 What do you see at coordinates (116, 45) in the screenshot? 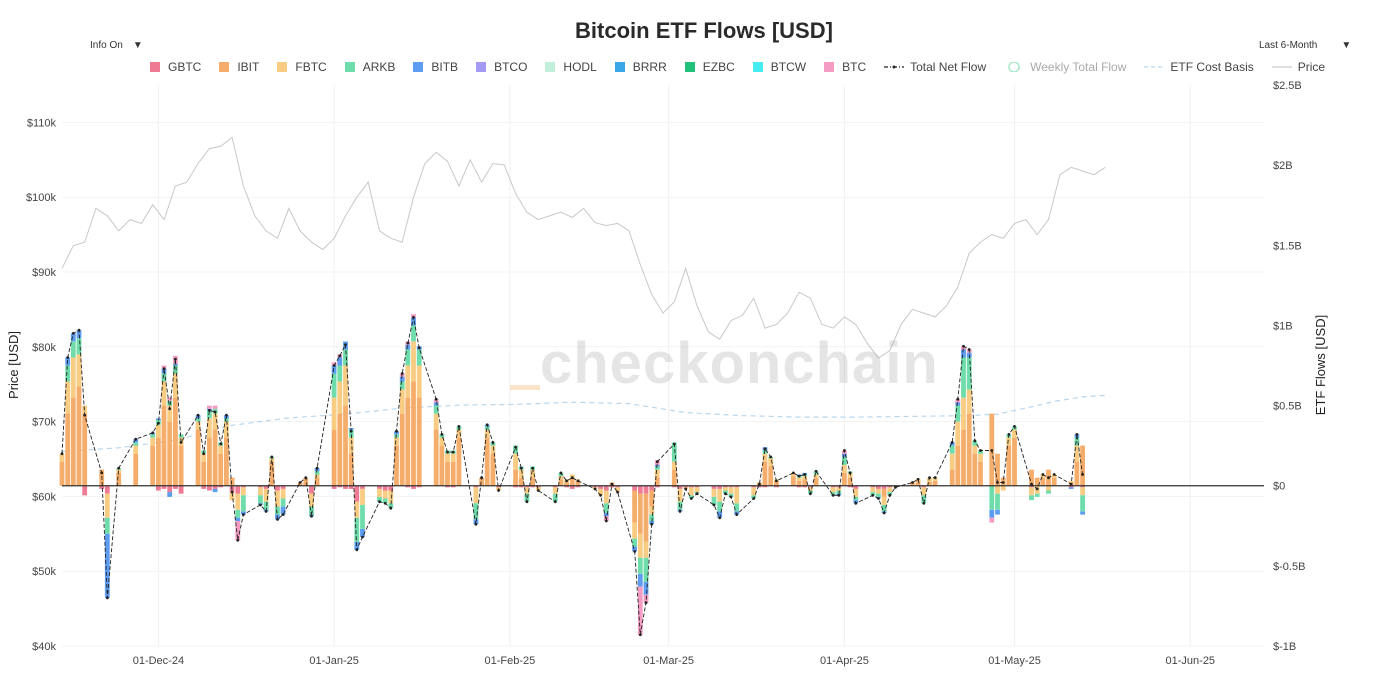
I see `info-dropdown: Info On ▼` at bounding box center [116, 45].